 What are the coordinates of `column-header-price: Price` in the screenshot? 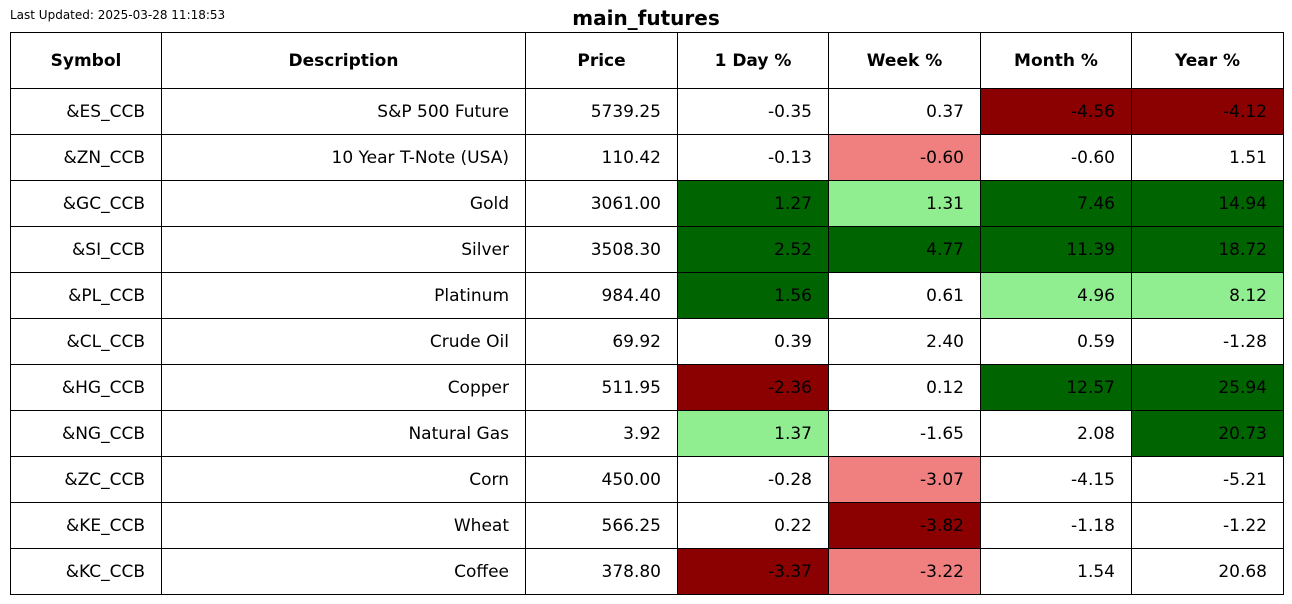 It's located at (601, 60).